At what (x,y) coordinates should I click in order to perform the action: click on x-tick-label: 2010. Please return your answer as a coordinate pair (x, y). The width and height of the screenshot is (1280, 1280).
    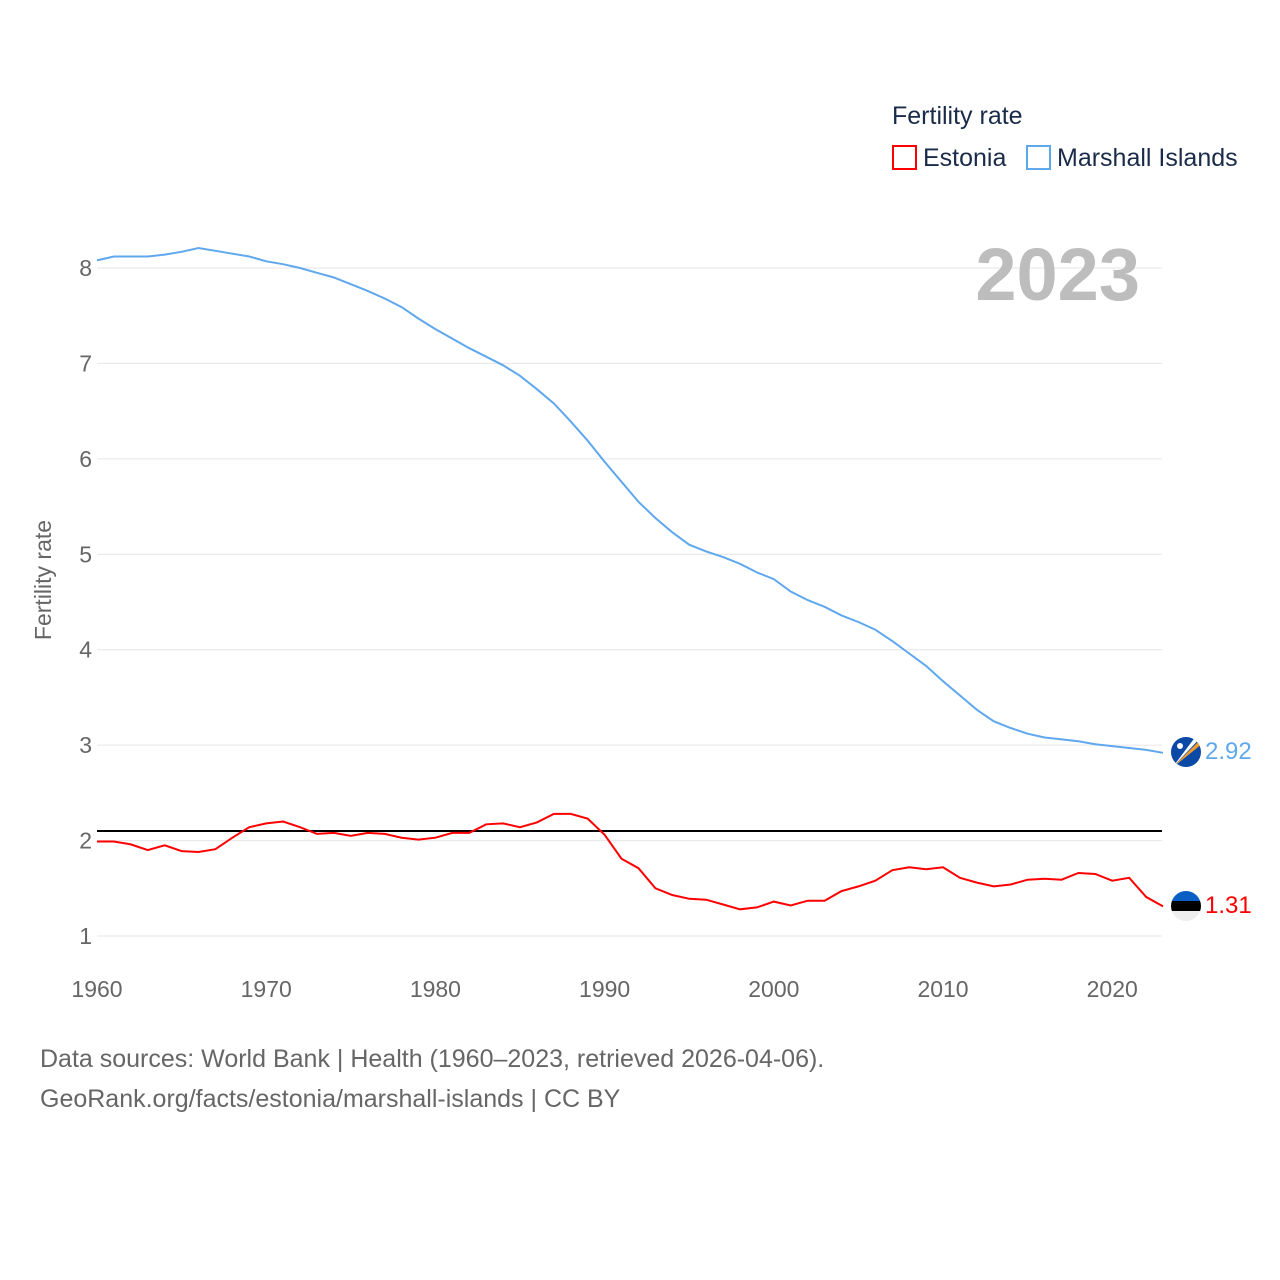
    Looking at the image, I should click on (942, 989).